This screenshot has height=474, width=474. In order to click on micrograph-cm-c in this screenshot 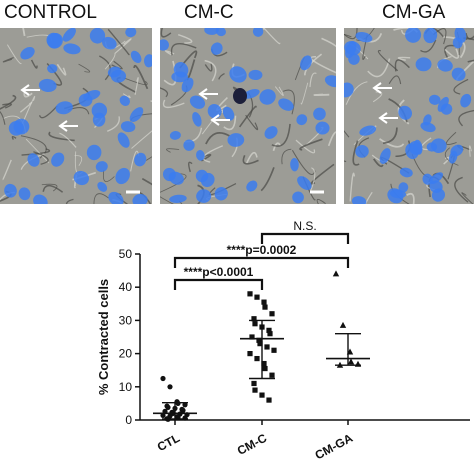, I will do `click(248, 116)`.